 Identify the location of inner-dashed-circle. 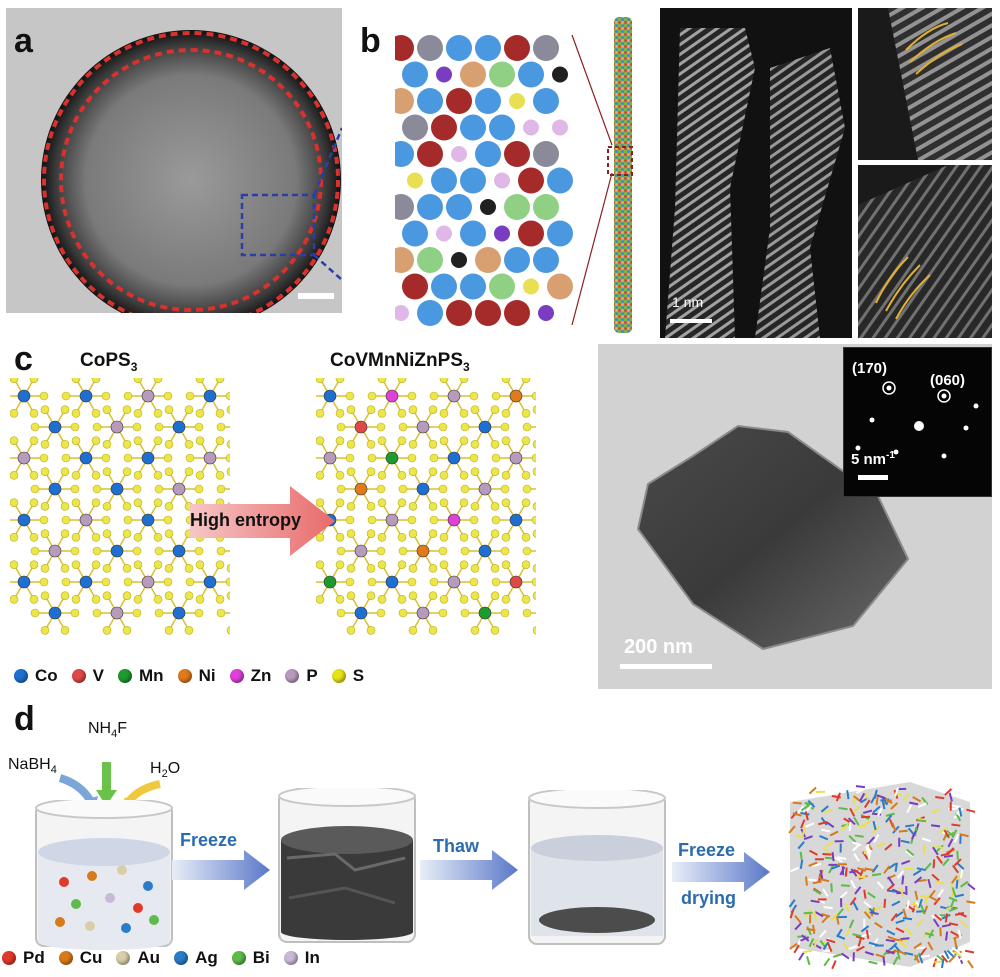
(191, 180).